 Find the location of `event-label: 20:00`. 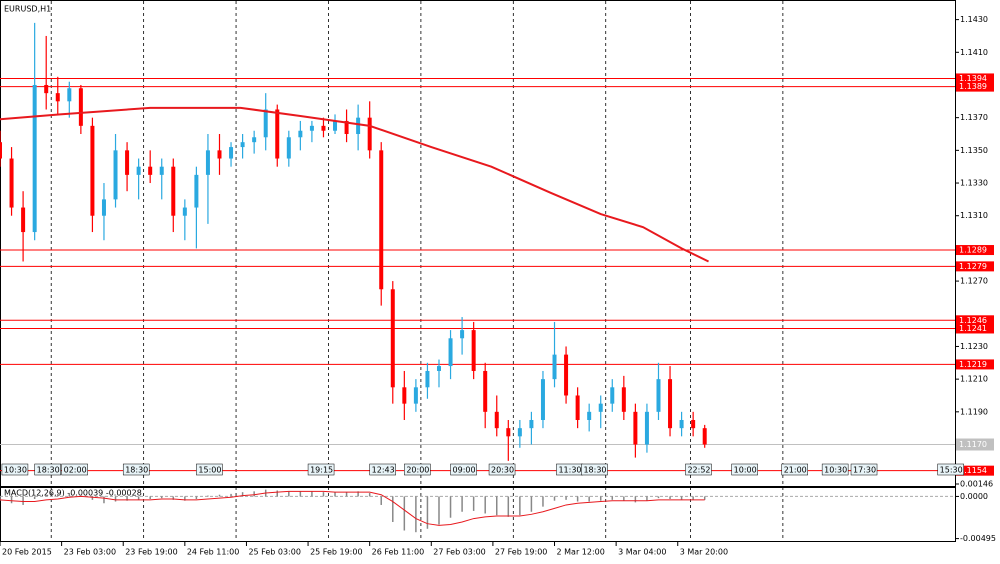

event-label: 20:00 is located at coordinates (417, 470).